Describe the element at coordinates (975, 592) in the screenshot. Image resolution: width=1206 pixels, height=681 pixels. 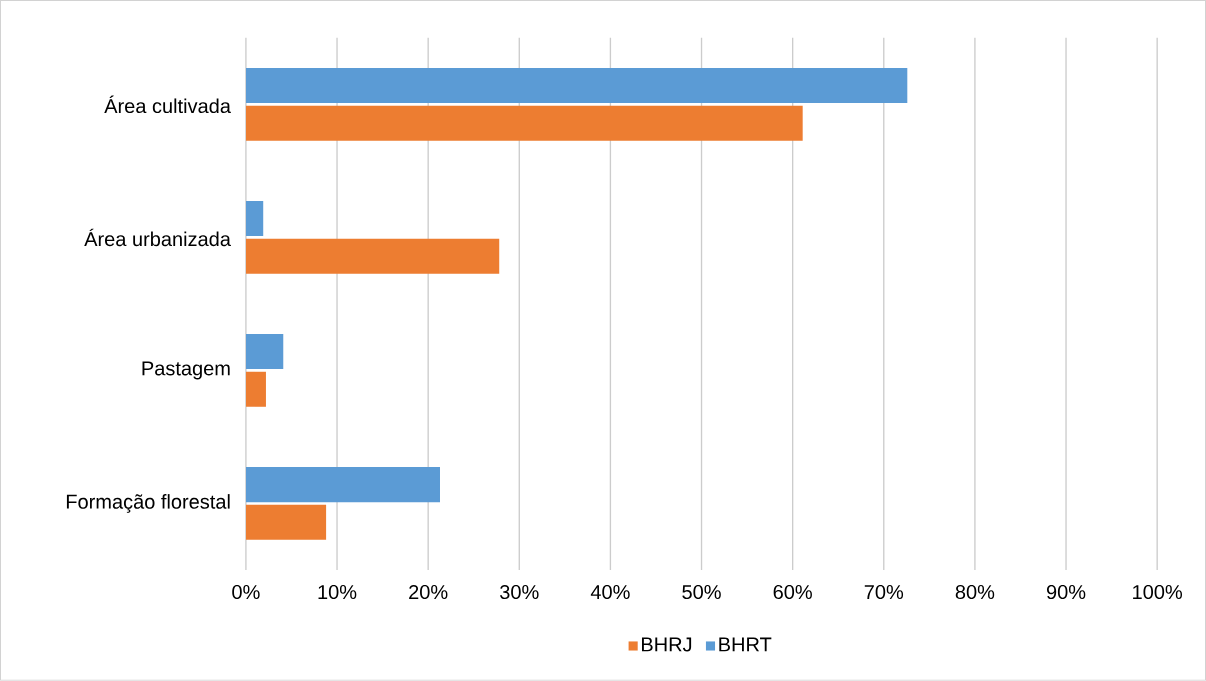
I see `x-tick-label: 80%` at that location.